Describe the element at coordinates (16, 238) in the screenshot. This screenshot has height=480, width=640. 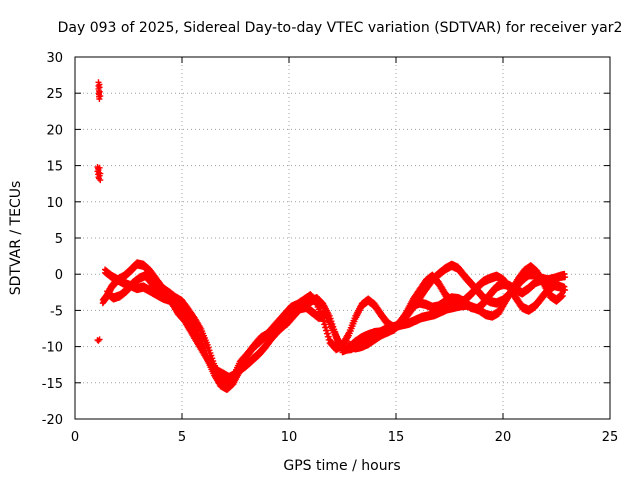
I see `y-axis-label: SDTVAR / TECUs` at that location.